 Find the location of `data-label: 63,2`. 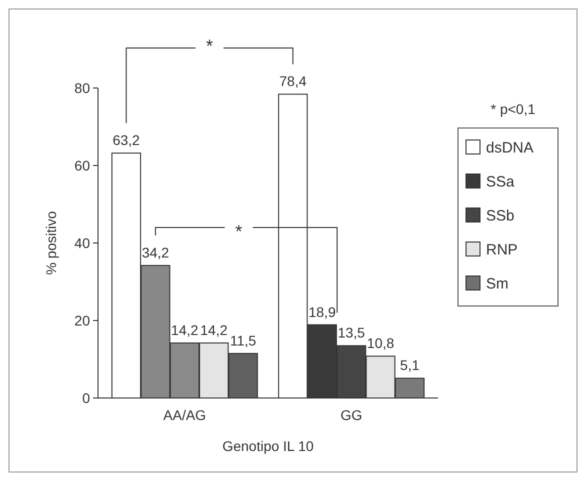

data-label: 63,2 is located at coordinates (126, 140).